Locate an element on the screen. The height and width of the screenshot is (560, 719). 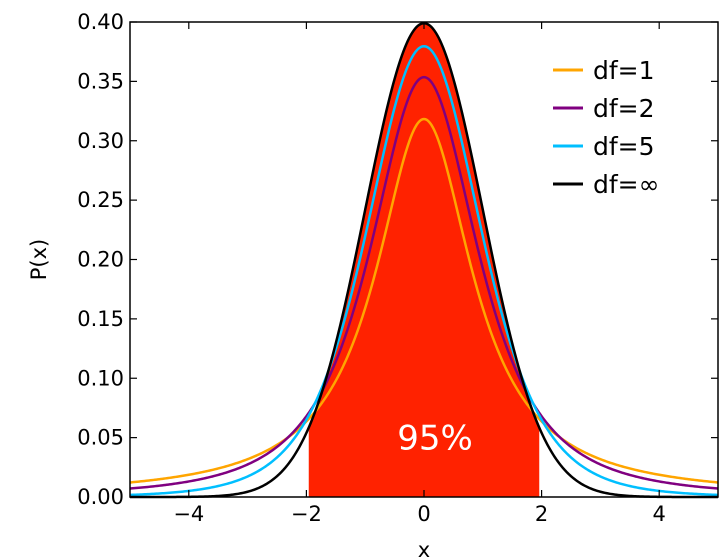
y-tick-label: 0.10 is located at coordinates (100, 378).